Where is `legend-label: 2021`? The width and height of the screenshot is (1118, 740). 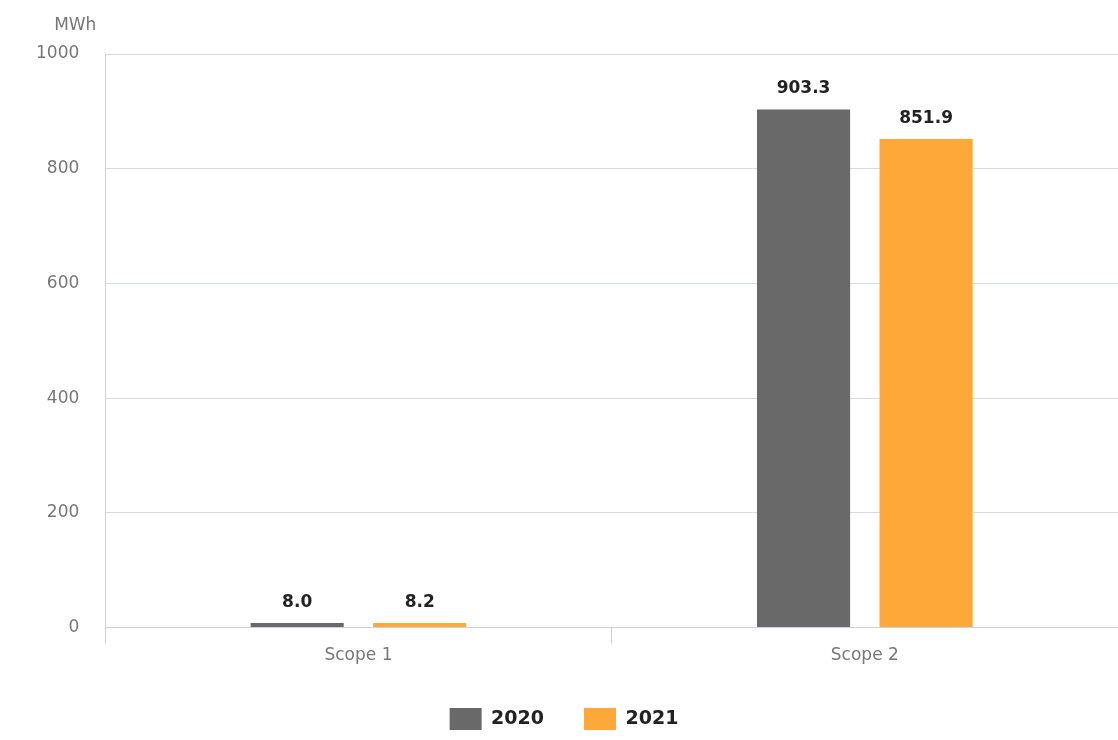 legend-label: 2021 is located at coordinates (652, 716).